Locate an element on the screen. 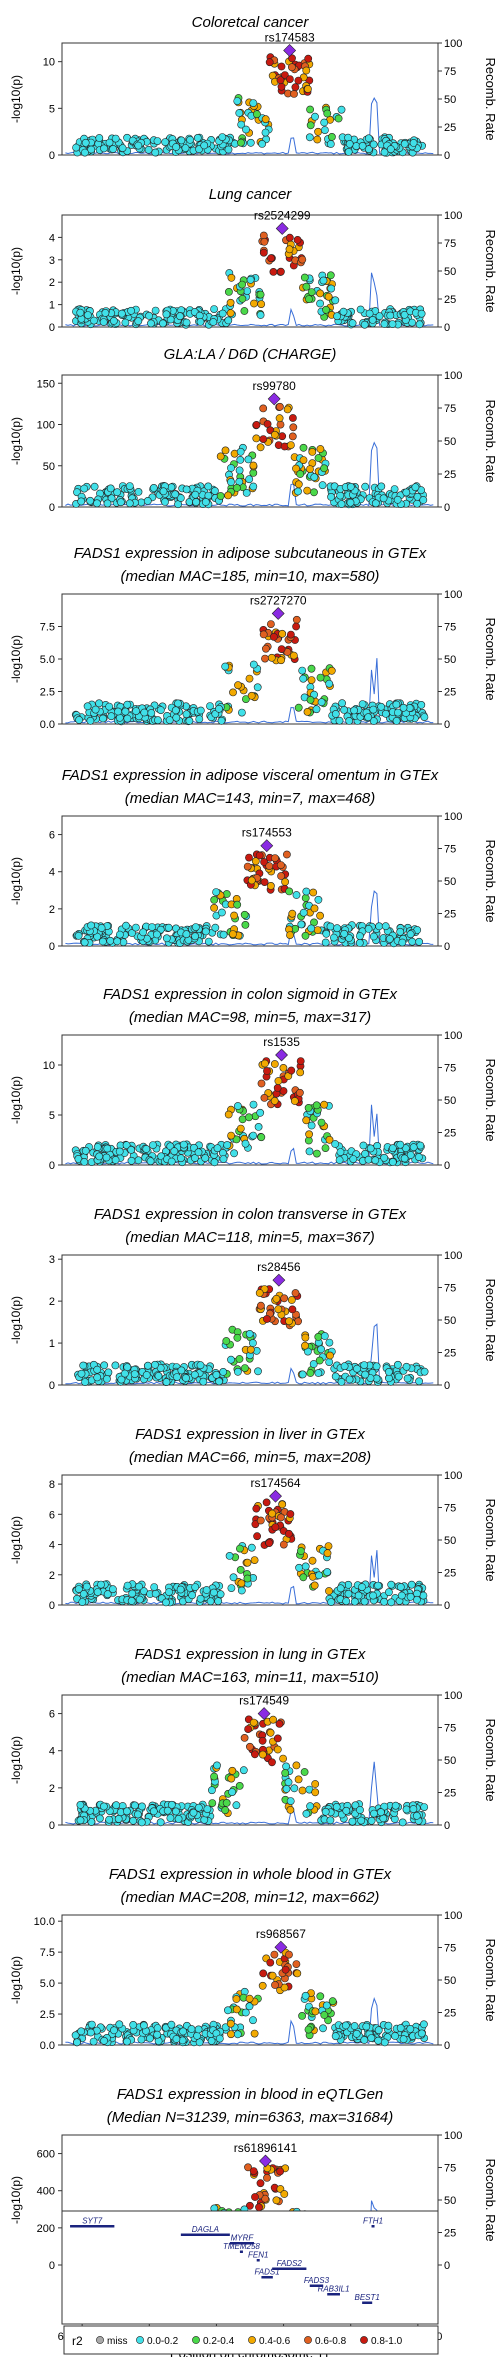 This screenshot has width=500, height=2362. y2-tick-label: 100 is located at coordinates (453, 44).